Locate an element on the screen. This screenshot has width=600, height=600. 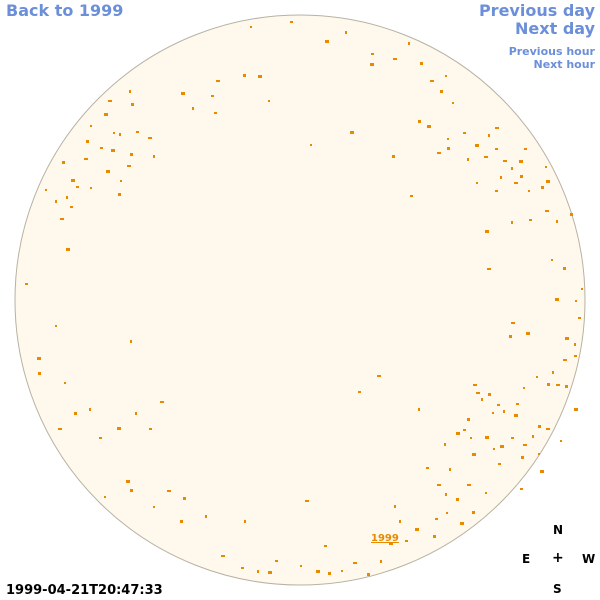
next-hour-link: Next hour is located at coordinates (564, 64).